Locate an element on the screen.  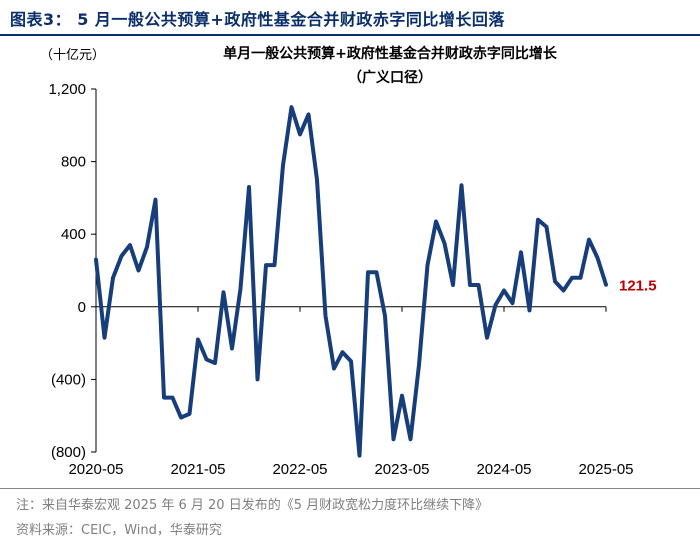
chart-title: 单月一般公共预算+政府性基金合并财政赤字同比增长 （广义口径） is located at coordinates (390, 66).